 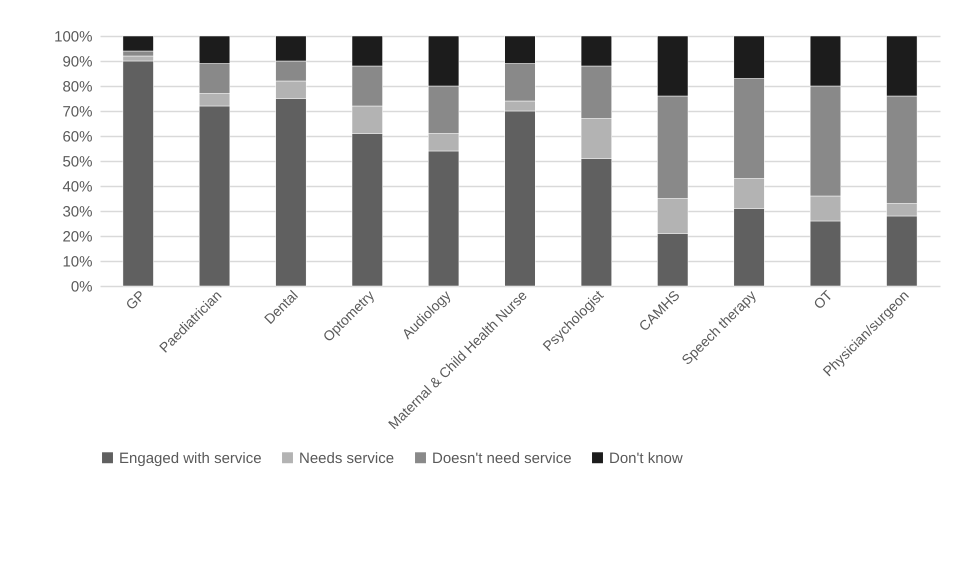 I want to click on y-tick-label: 100%, so click(x=73, y=37).